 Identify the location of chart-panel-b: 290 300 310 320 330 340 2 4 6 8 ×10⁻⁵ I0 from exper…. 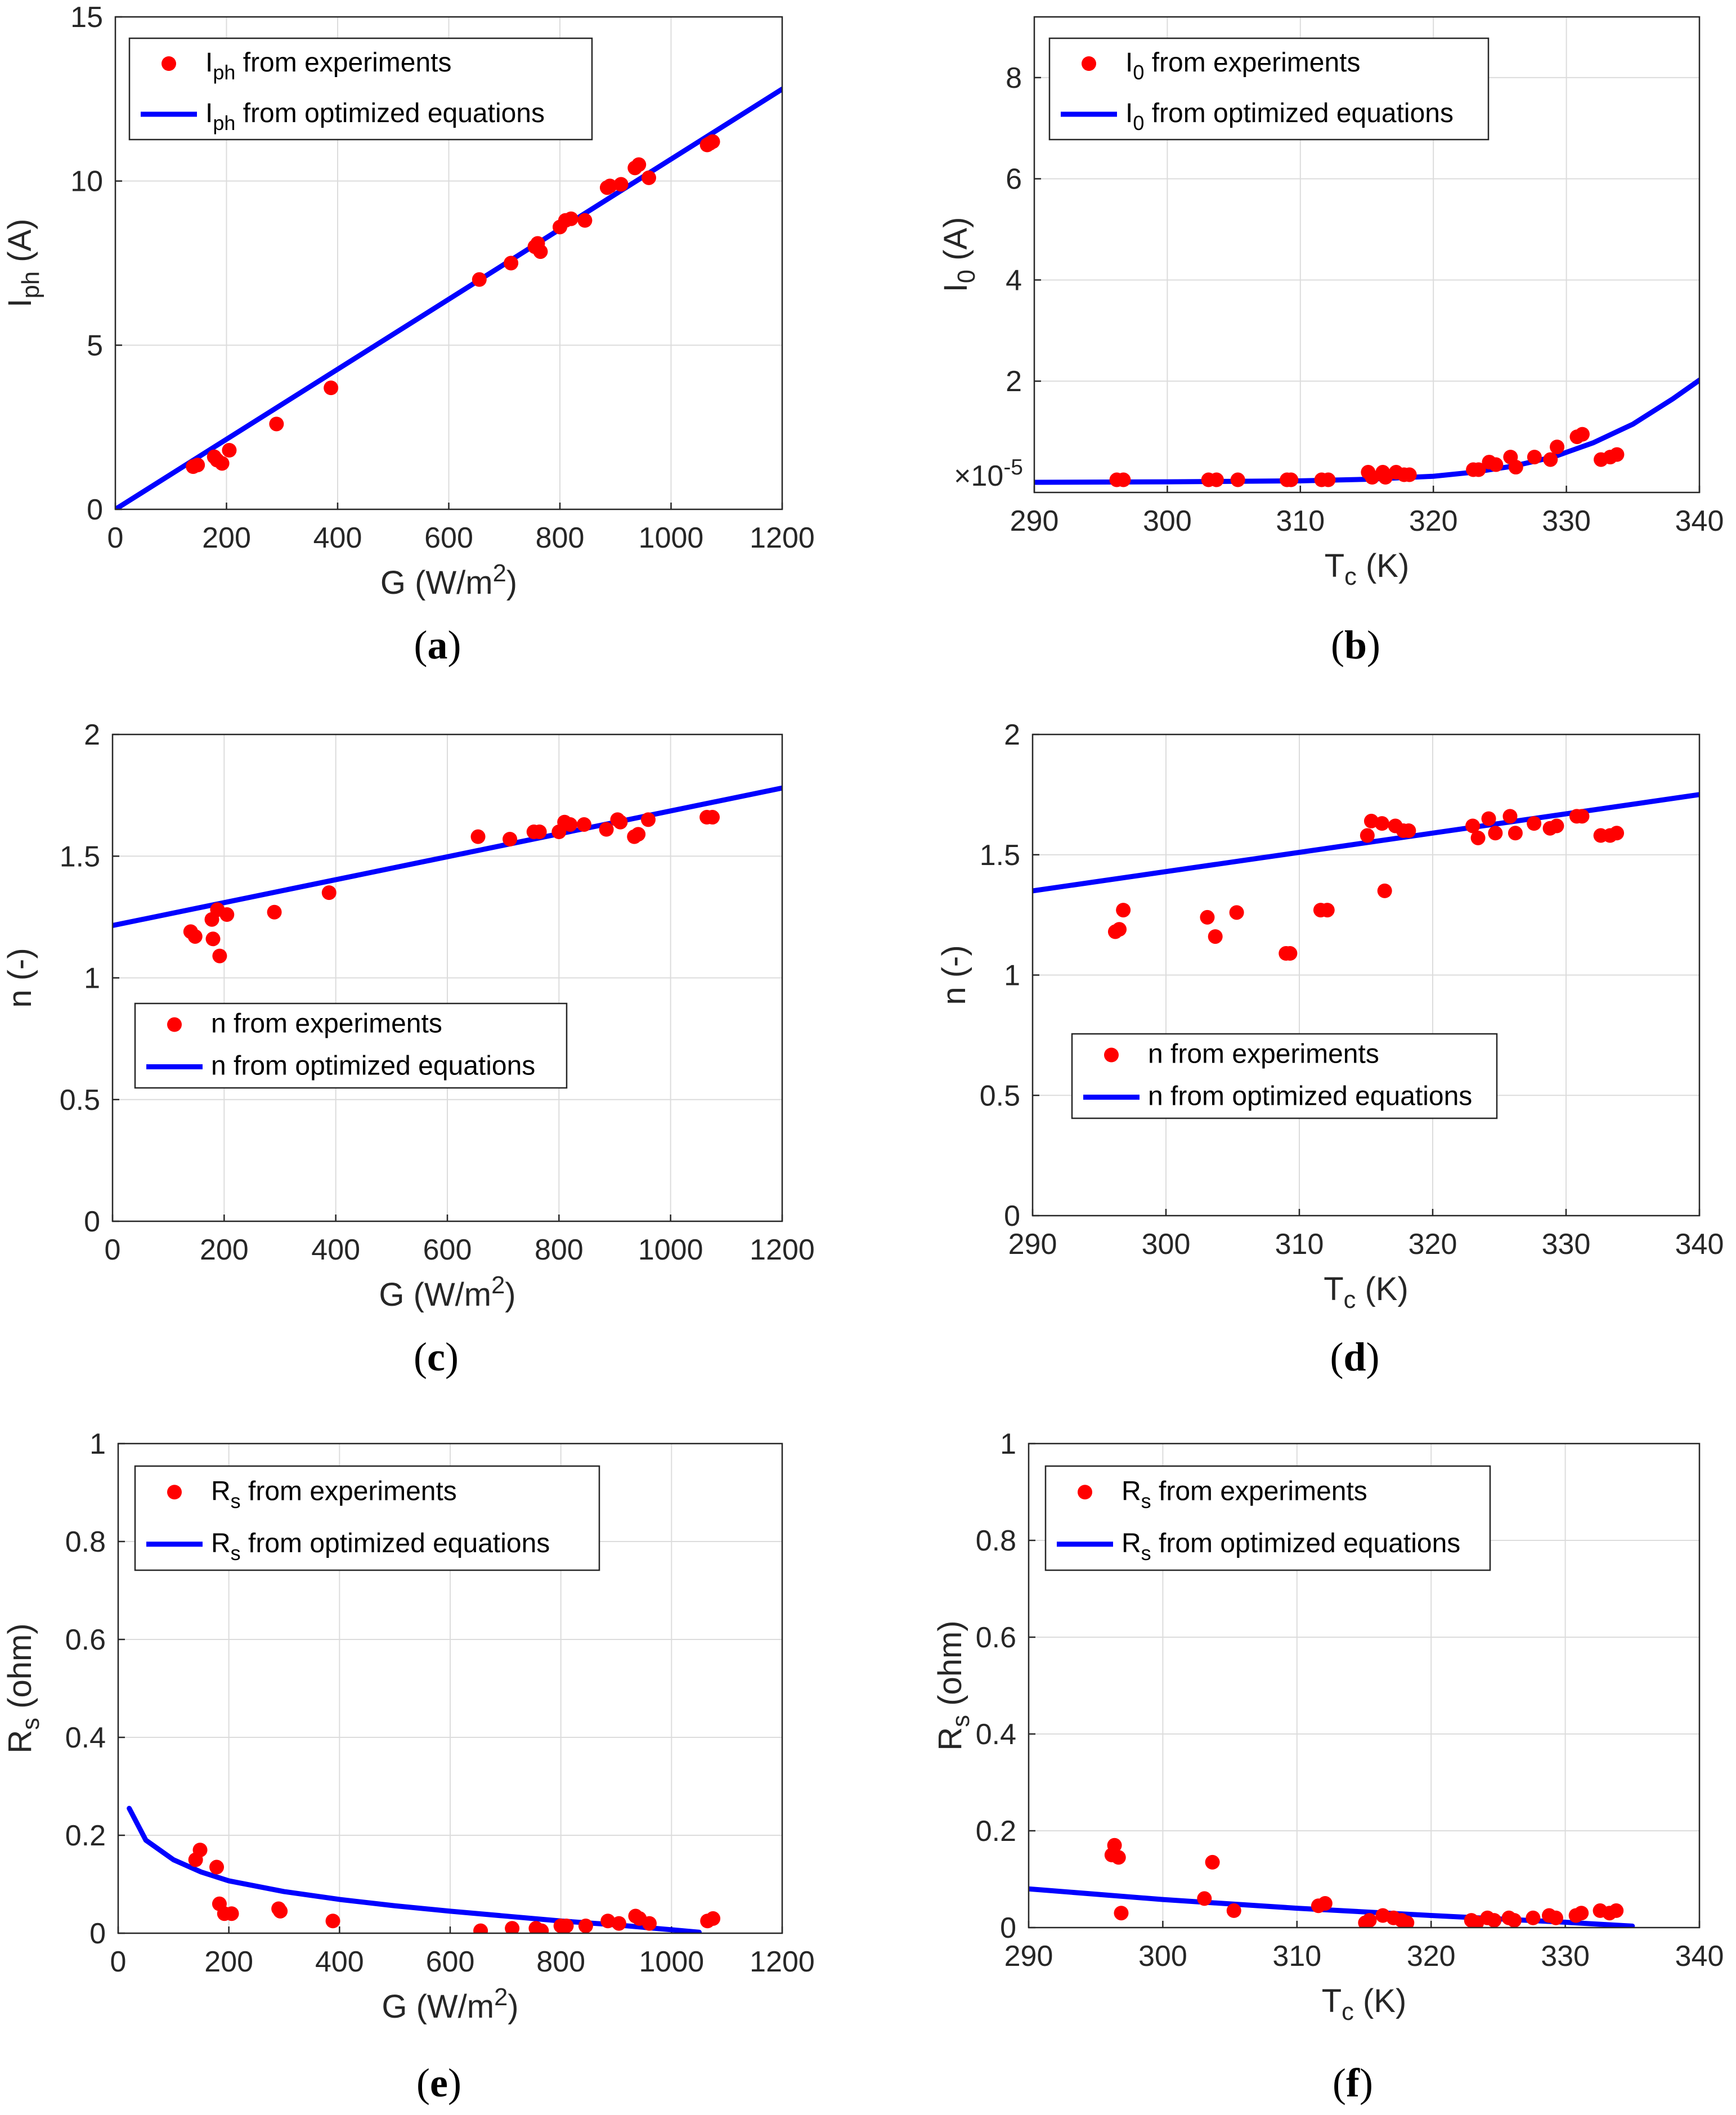
(1330, 341).